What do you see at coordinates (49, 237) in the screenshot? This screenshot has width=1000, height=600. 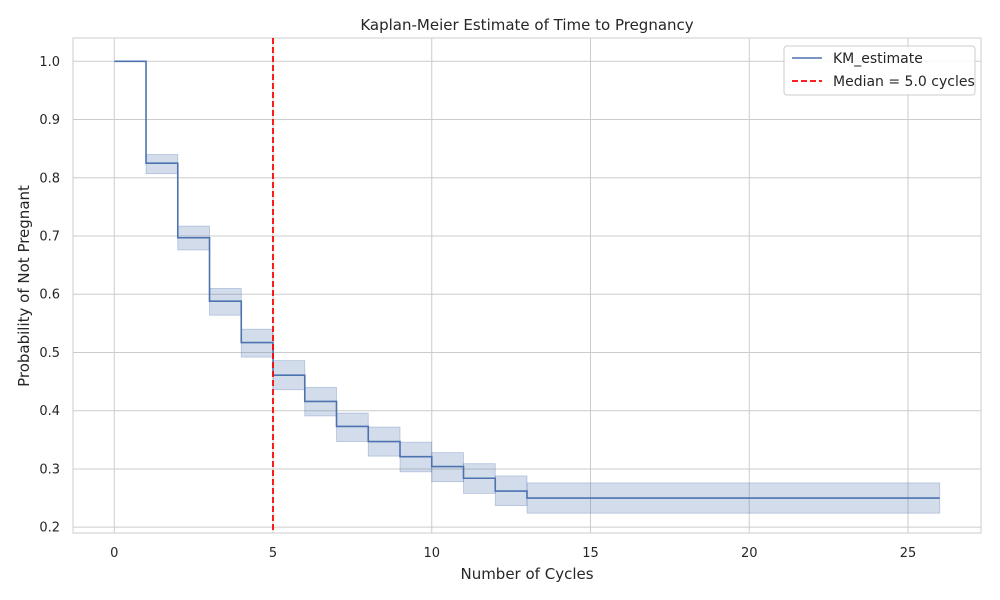 I see `y-tick-label: 0.7` at bounding box center [49, 237].